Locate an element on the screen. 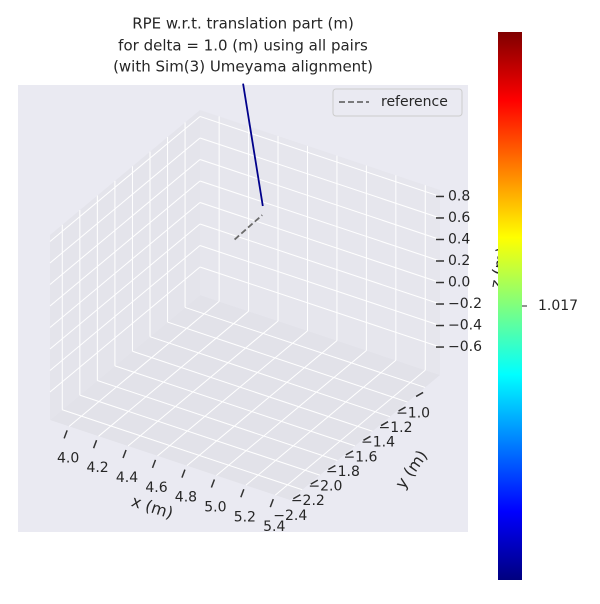  y-tick-label: −2.4 is located at coordinates (290, 516).